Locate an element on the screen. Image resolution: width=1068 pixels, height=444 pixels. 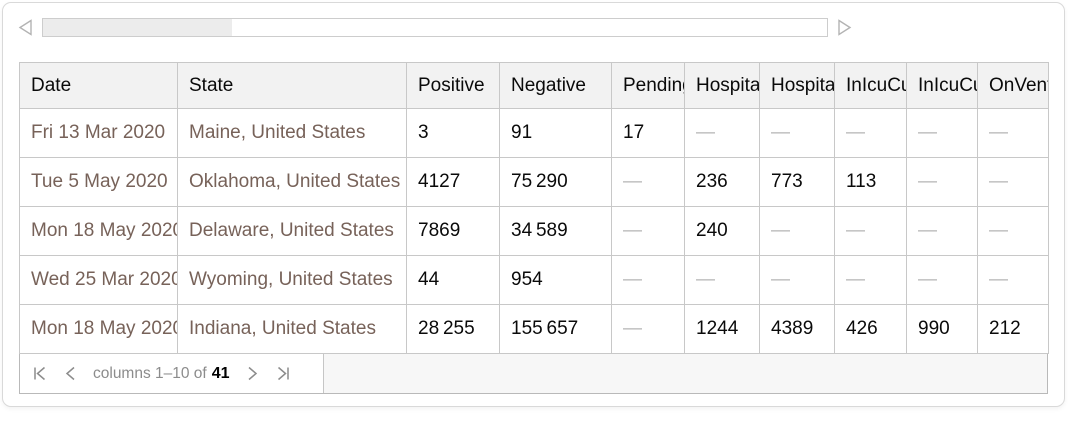
cell-state: Delaware, United States is located at coordinates (292, 231).